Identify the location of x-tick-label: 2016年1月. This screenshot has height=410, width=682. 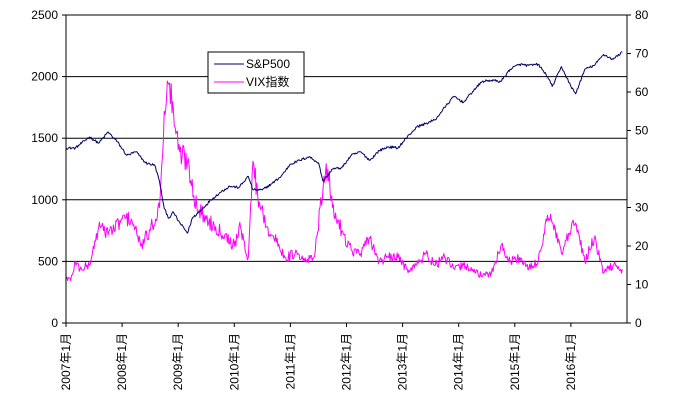
(571, 361).